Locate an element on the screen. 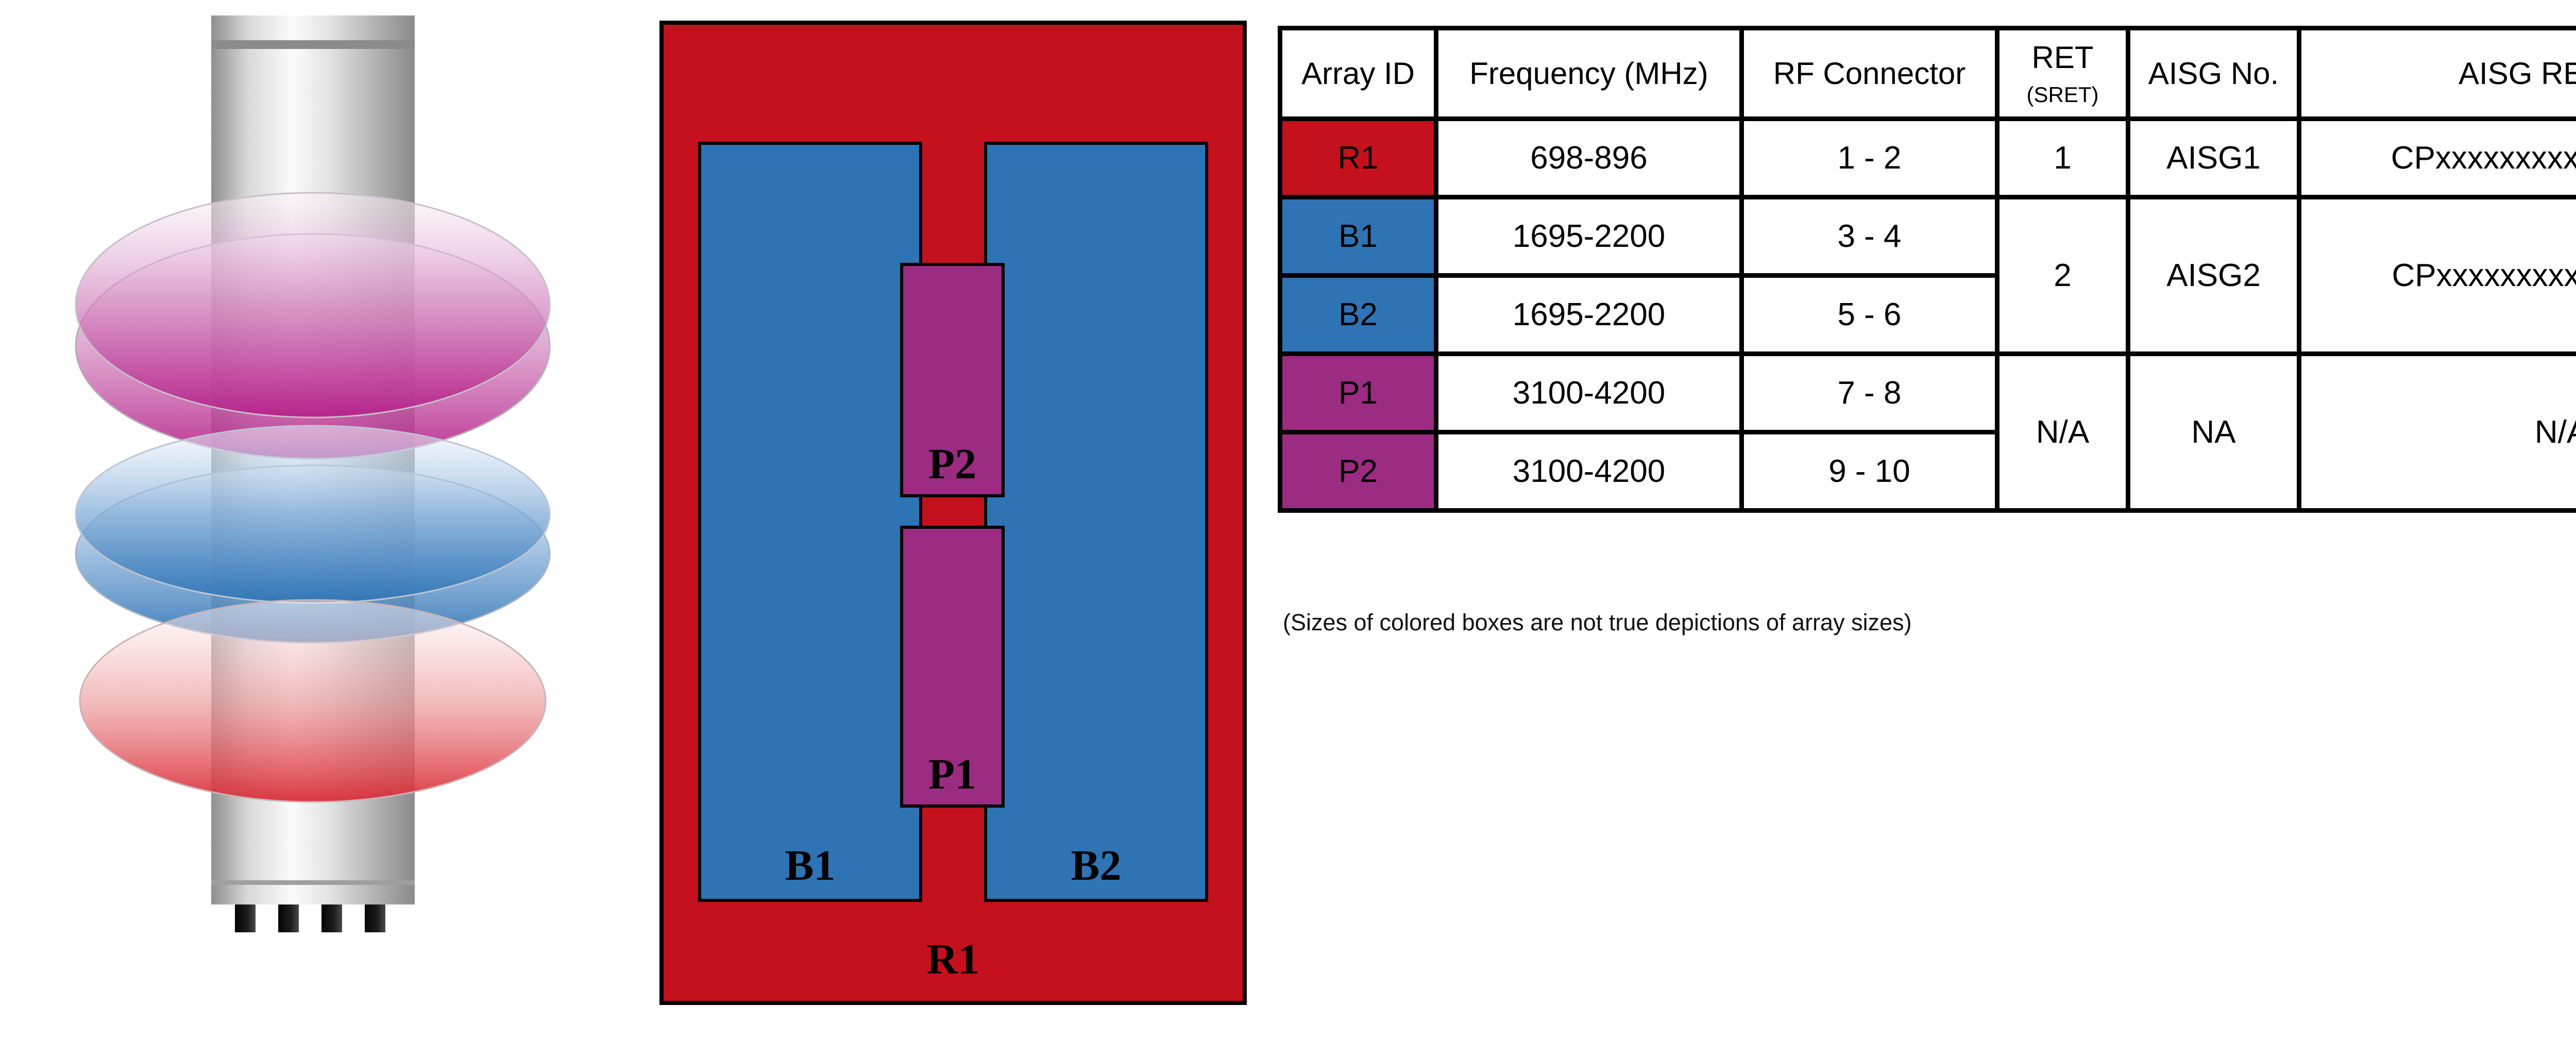  header-rf-connector: RF Connector is located at coordinates (1869, 73).